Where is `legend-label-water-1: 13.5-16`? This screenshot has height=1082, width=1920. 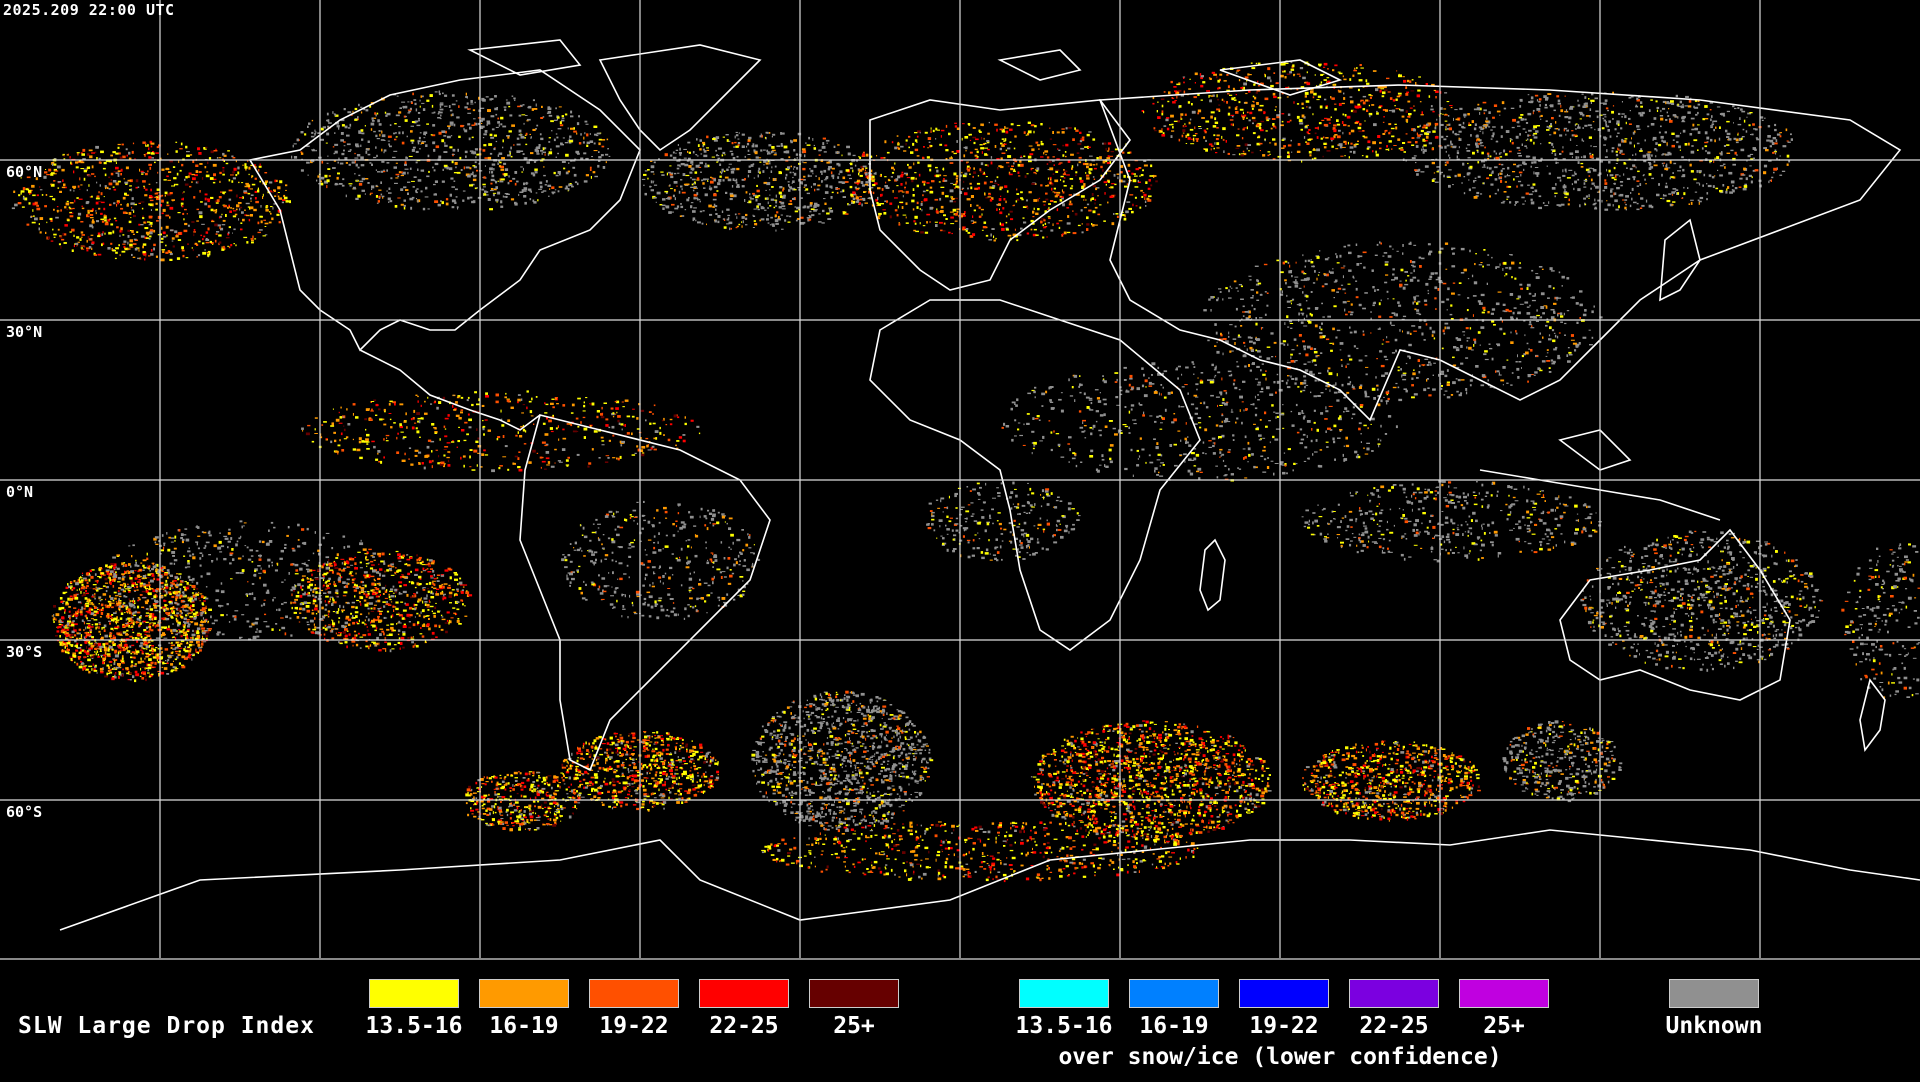 legend-label-water-1: 13.5-16 is located at coordinates (414, 1026).